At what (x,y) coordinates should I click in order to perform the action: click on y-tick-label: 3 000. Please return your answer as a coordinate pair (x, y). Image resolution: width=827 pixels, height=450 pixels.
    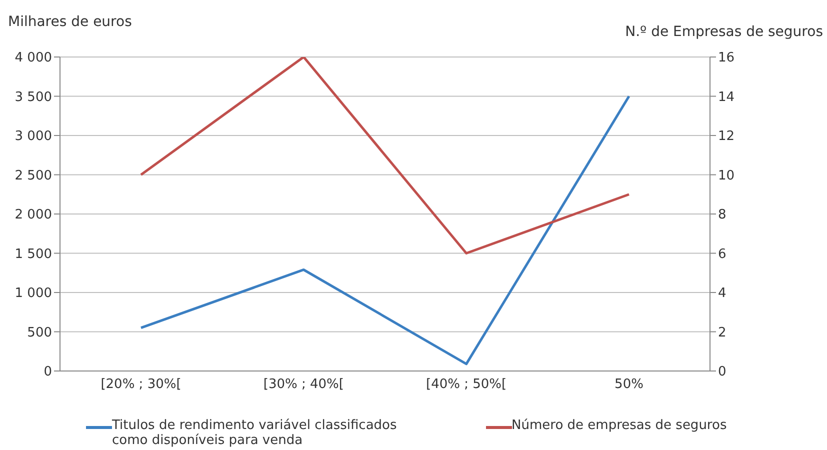
    Looking at the image, I should click on (33, 136).